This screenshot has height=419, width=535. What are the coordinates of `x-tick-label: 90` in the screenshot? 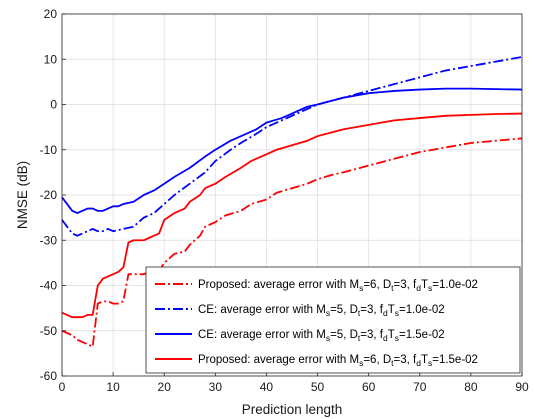 It's located at (522, 387).